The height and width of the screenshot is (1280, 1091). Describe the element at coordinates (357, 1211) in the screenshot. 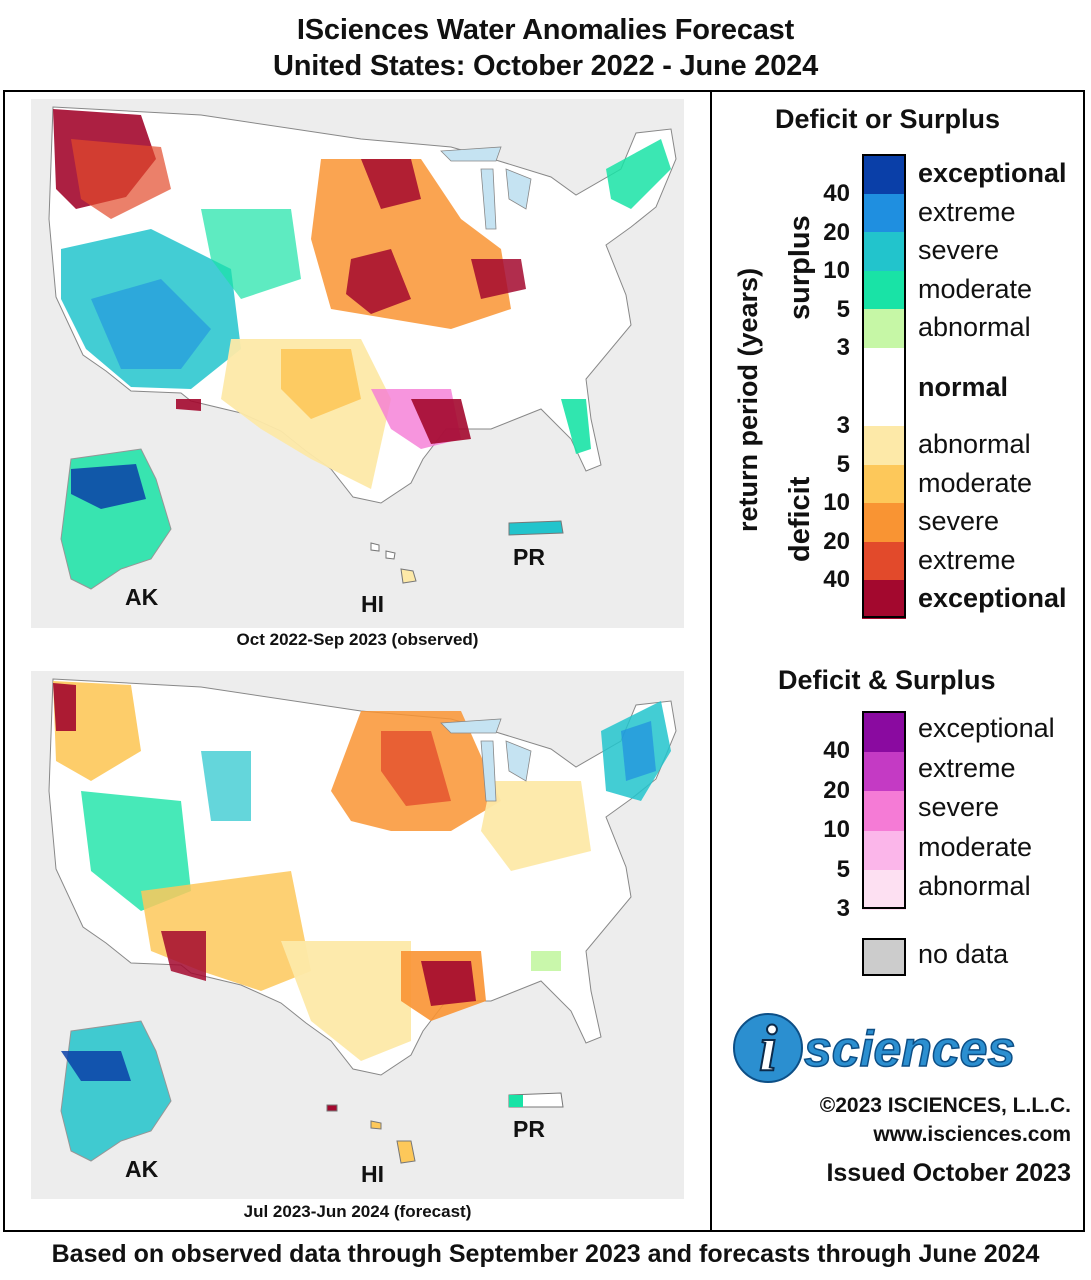

I see `caption-forecast: Jul 2023-Jun 2024 (forecast)` at that location.